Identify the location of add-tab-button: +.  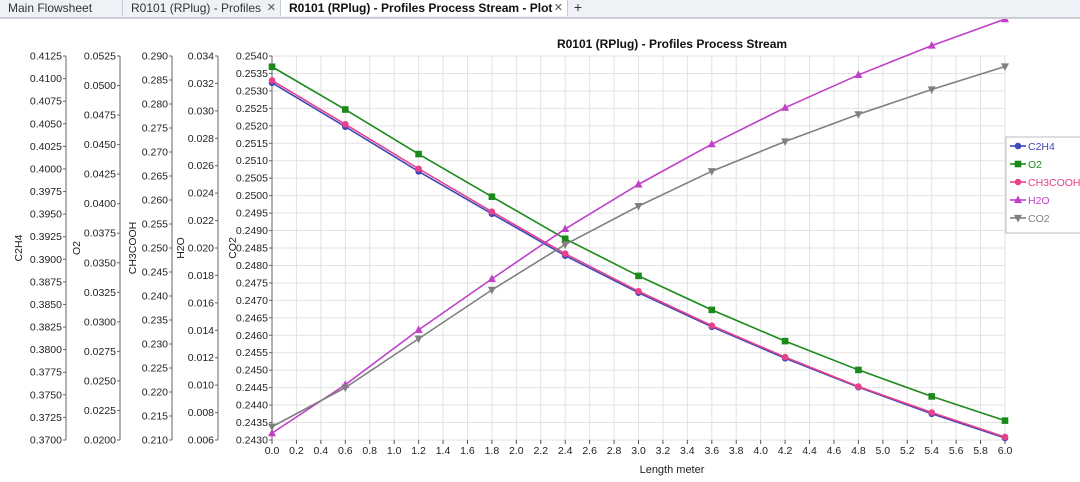
(578, 7).